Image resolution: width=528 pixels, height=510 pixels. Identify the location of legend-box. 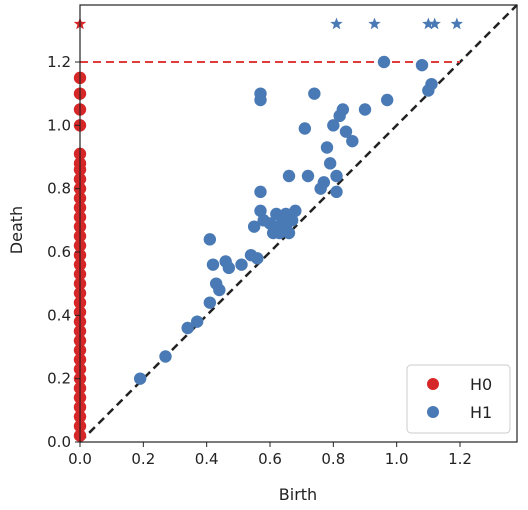
(458, 399).